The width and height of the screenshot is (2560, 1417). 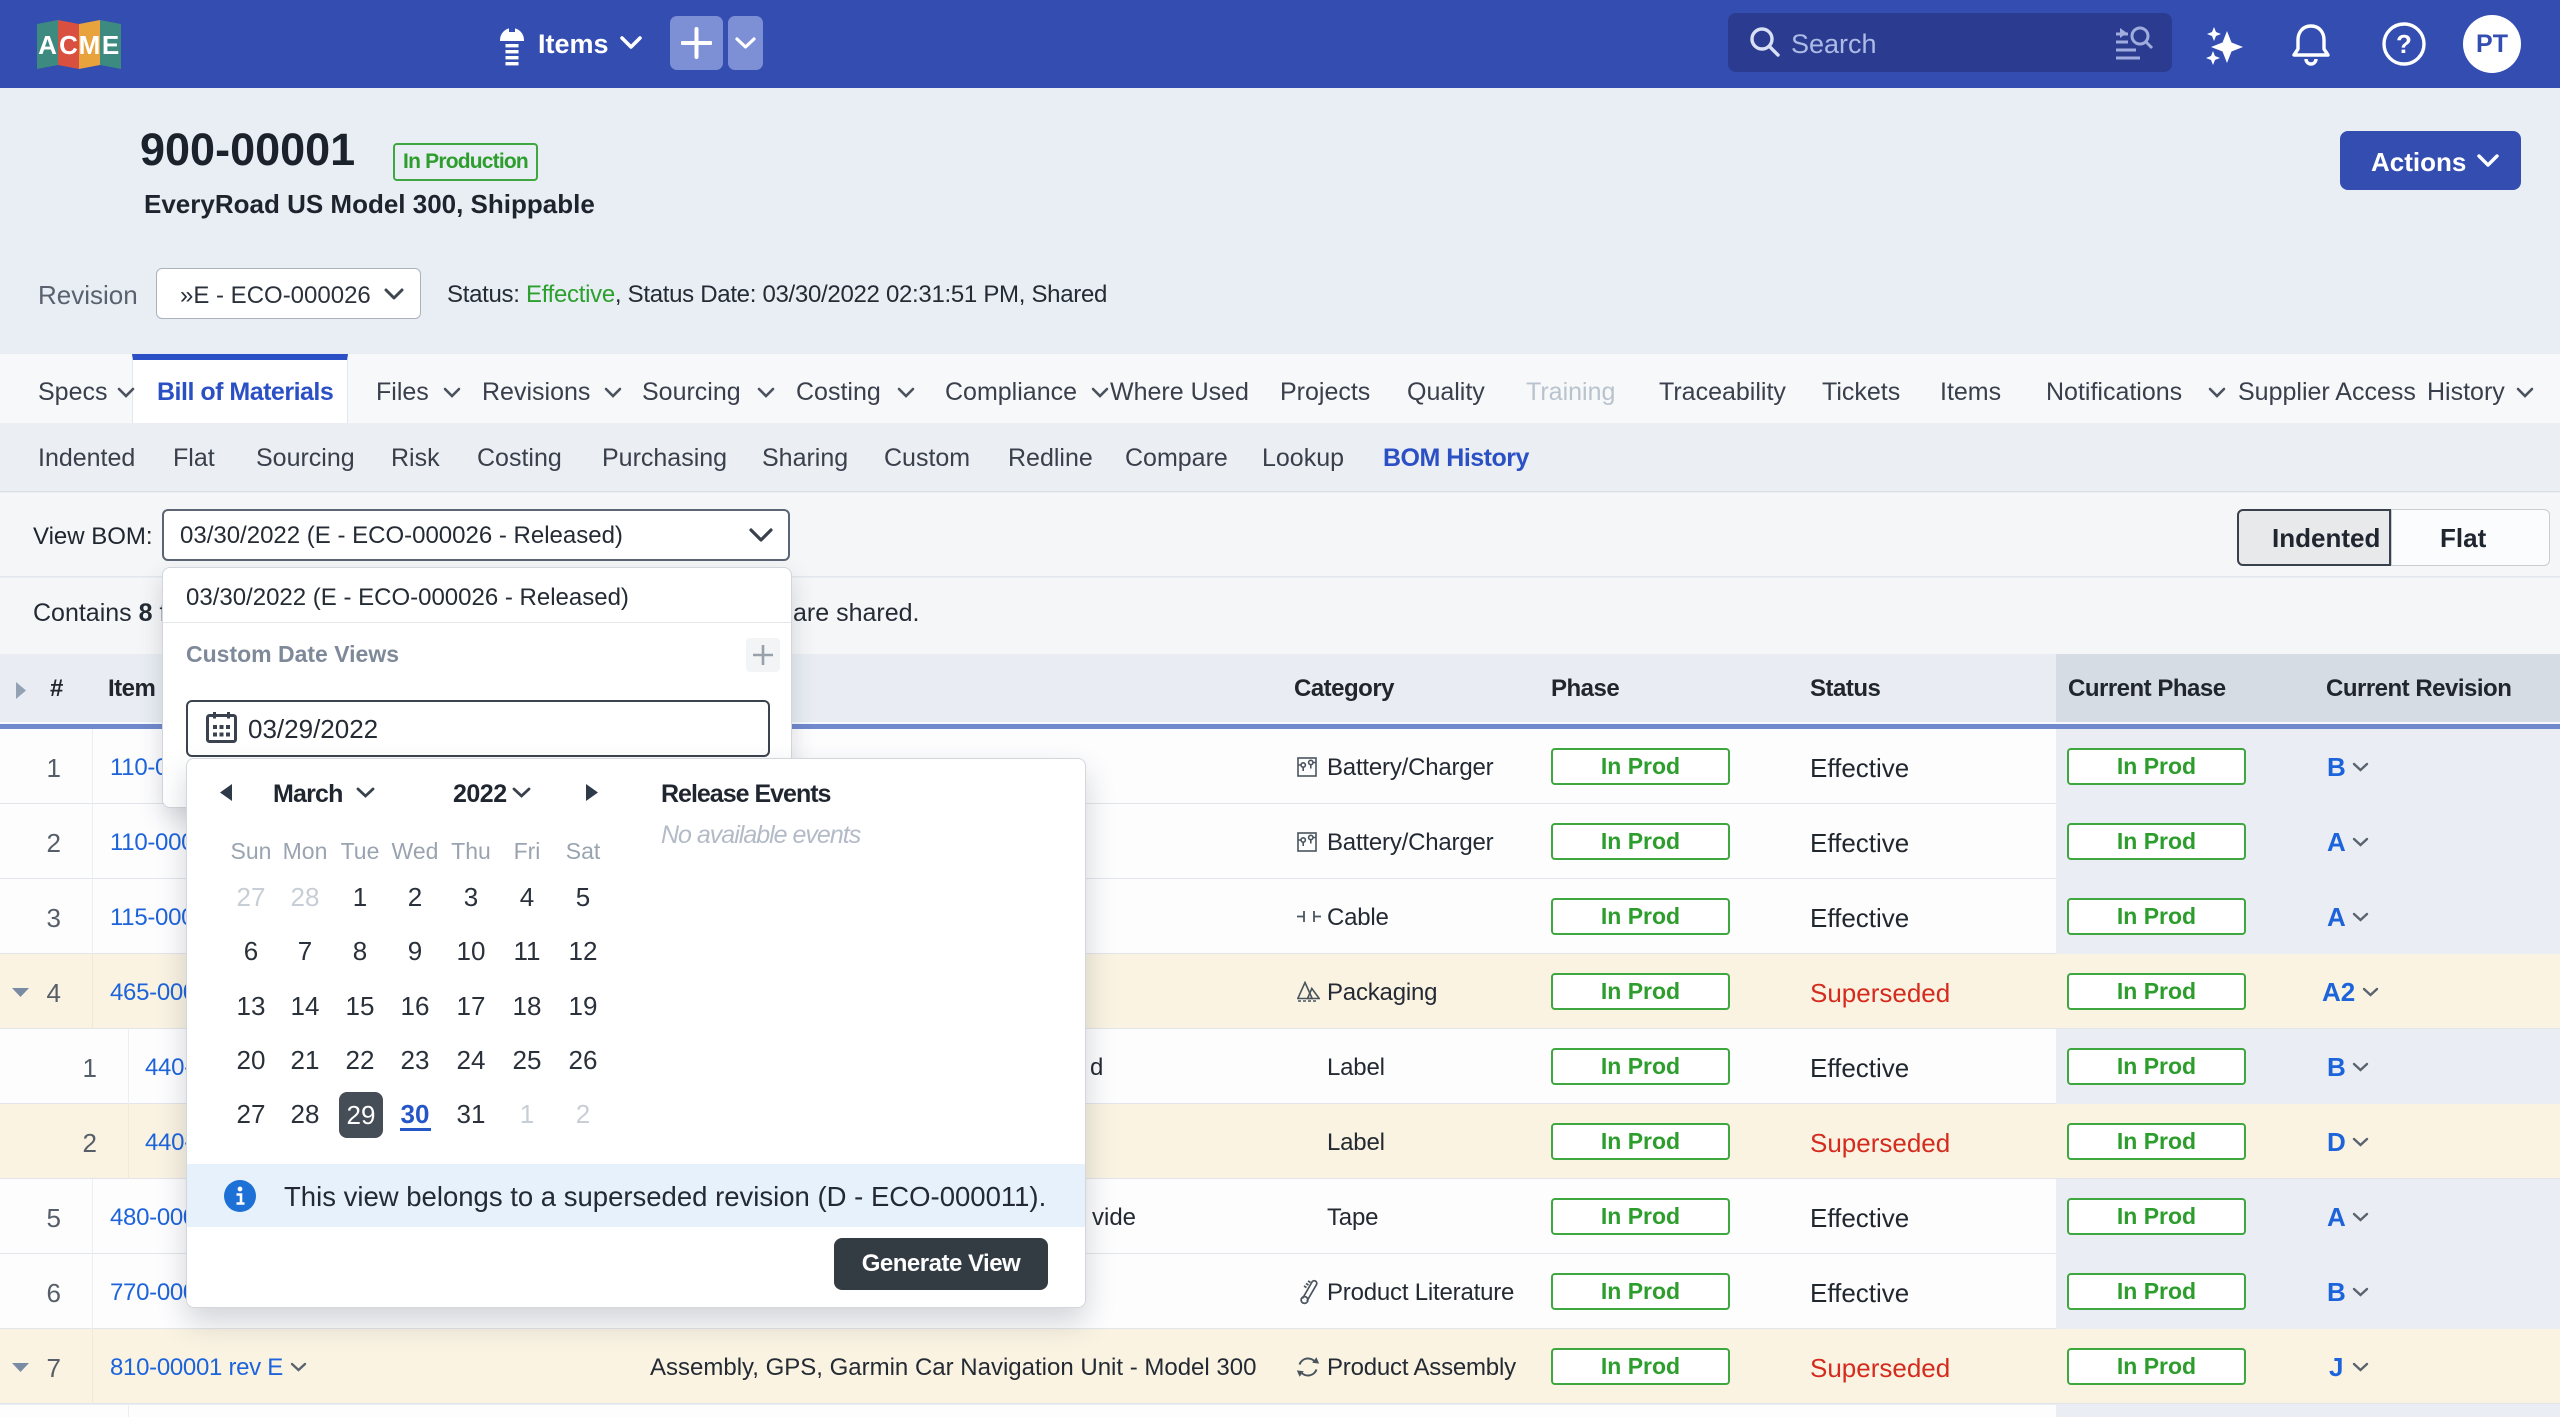 What do you see at coordinates (90, 45) in the screenshot?
I see `svg-text: M` at bounding box center [90, 45].